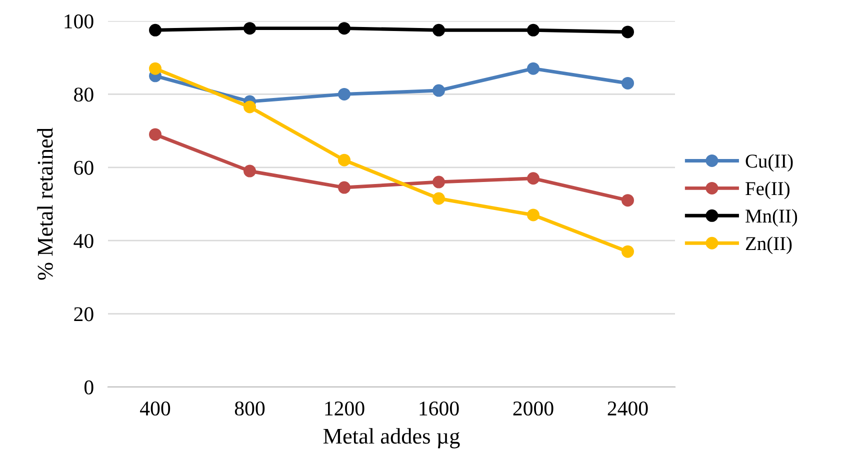  Describe the element at coordinates (89, 387) in the screenshot. I see `y-tick-label: 0` at that location.